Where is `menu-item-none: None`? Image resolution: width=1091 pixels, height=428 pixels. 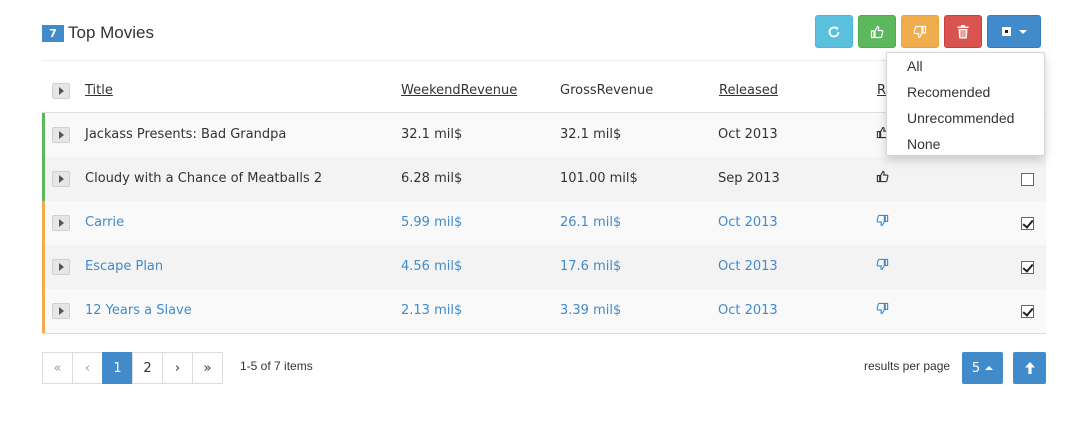 menu-item-none: None is located at coordinates (924, 144).